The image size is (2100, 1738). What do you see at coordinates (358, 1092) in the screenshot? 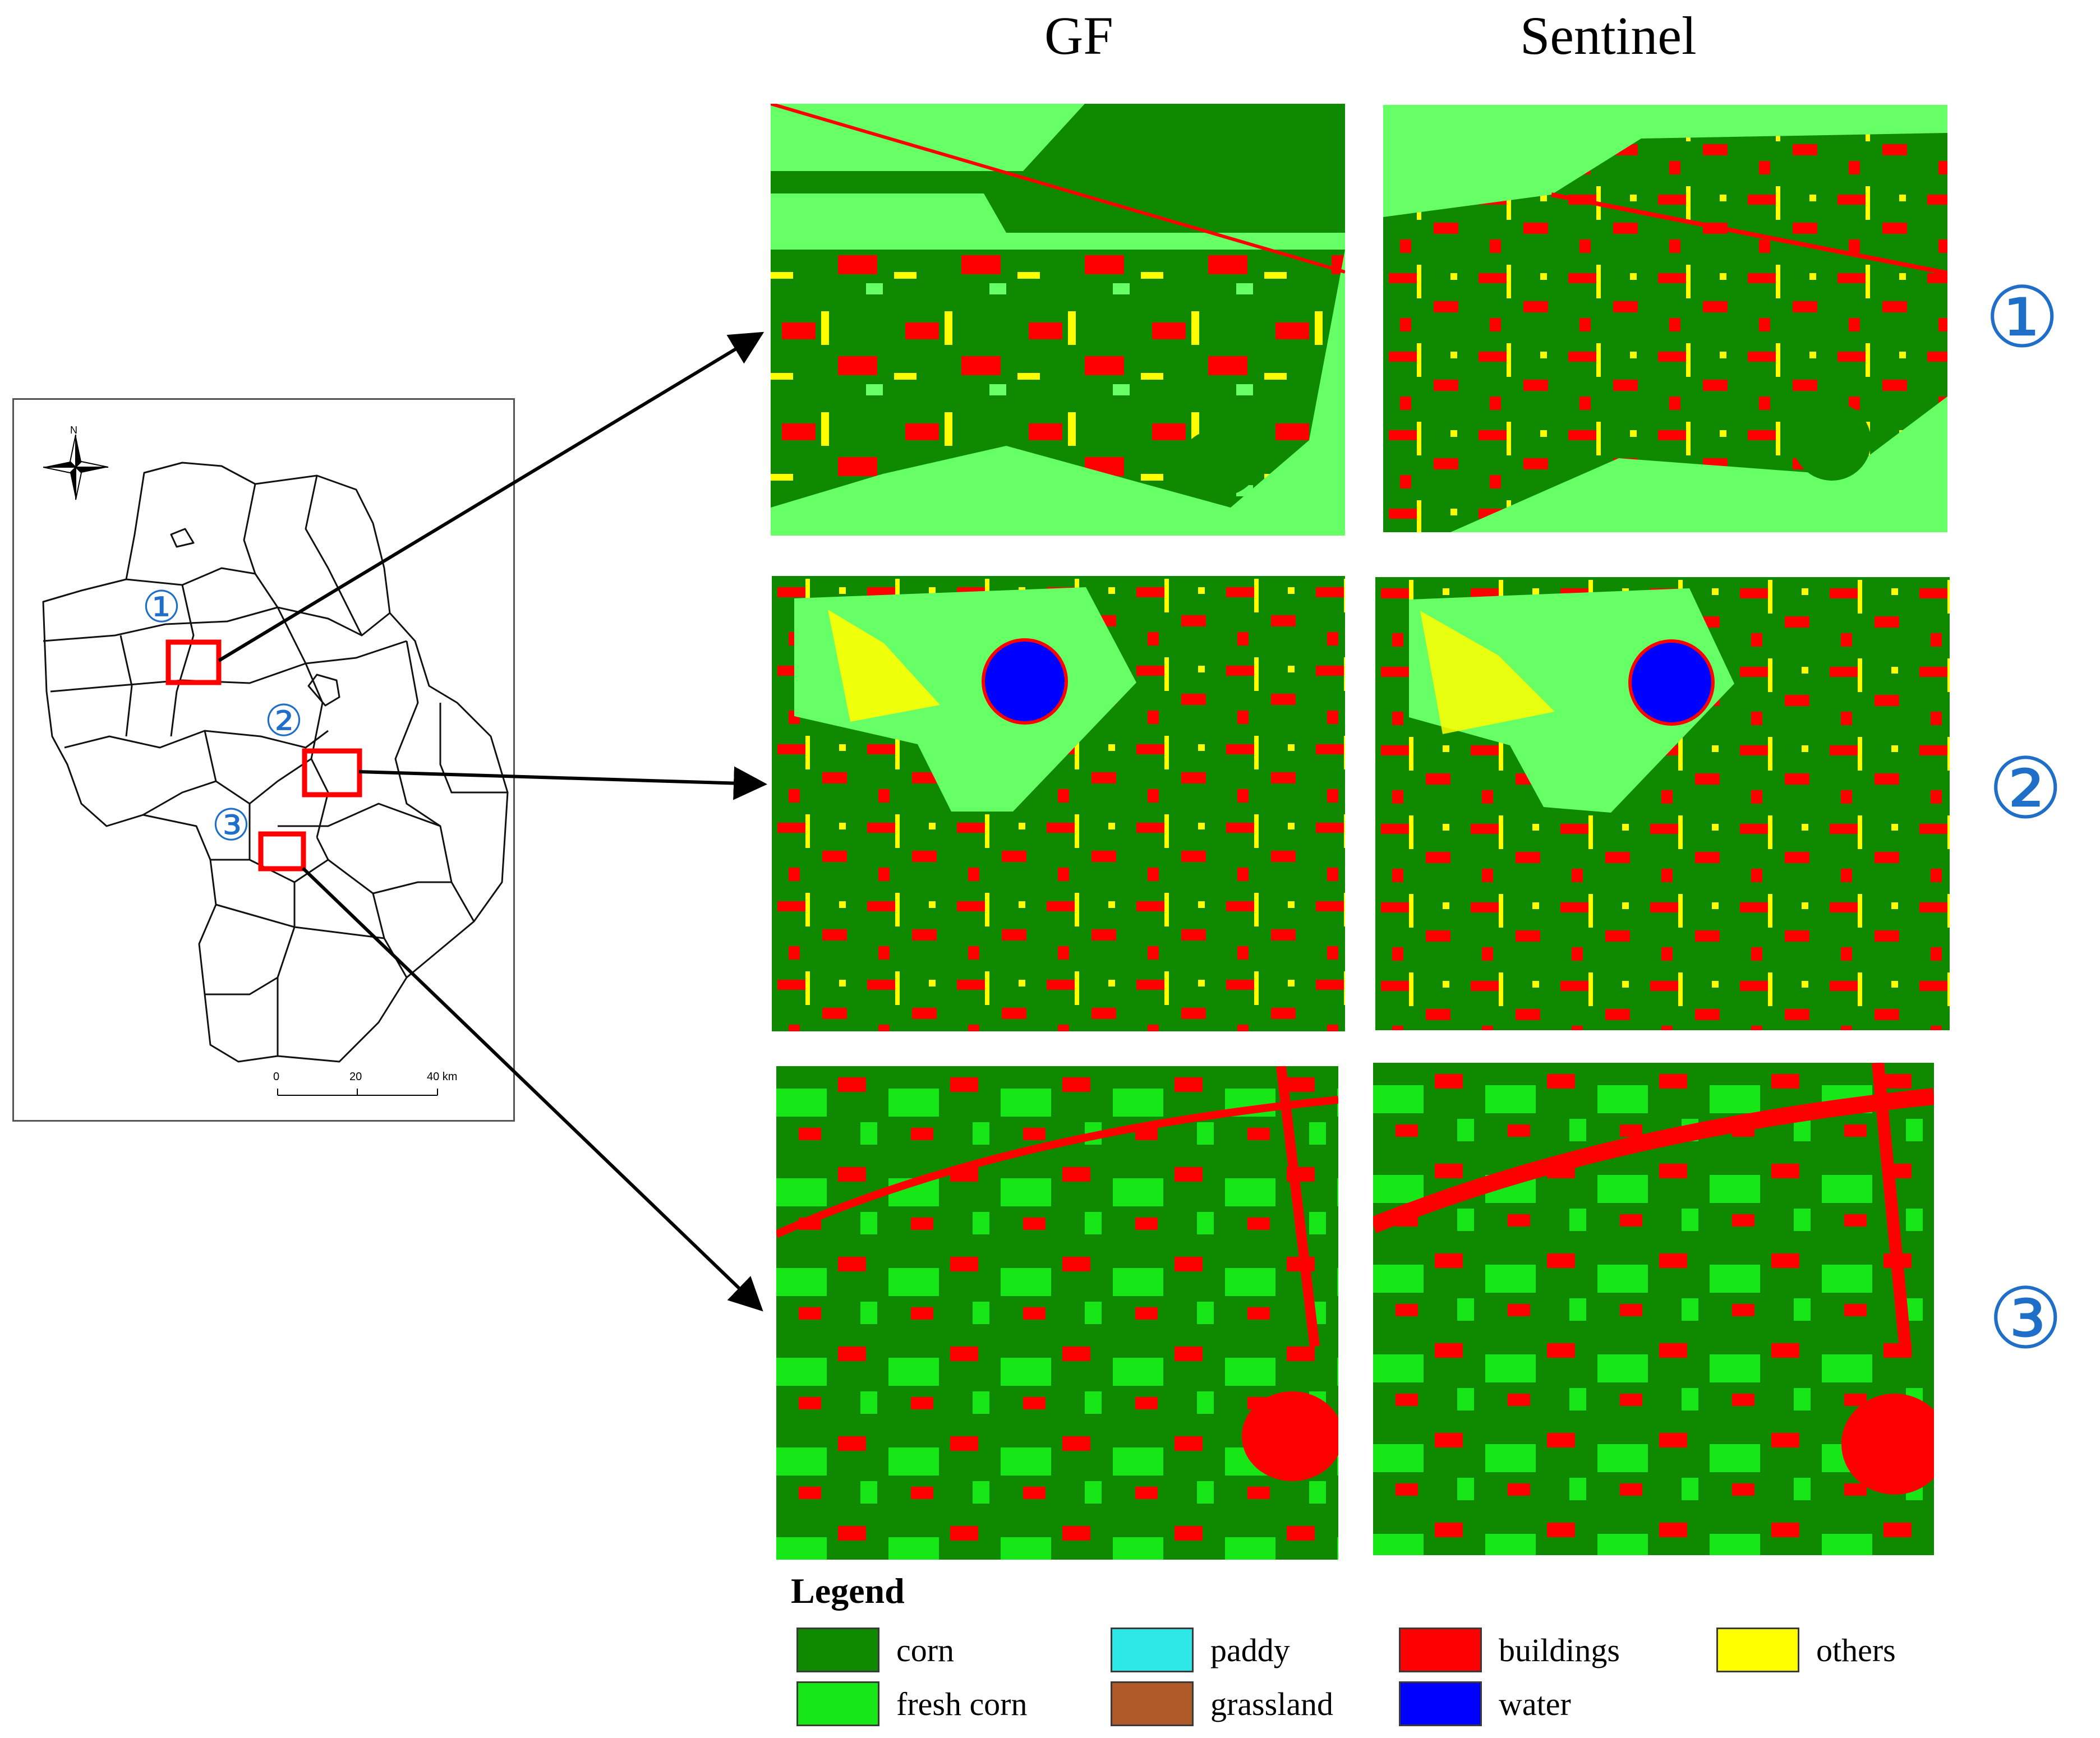
I see `scale-bar` at bounding box center [358, 1092].